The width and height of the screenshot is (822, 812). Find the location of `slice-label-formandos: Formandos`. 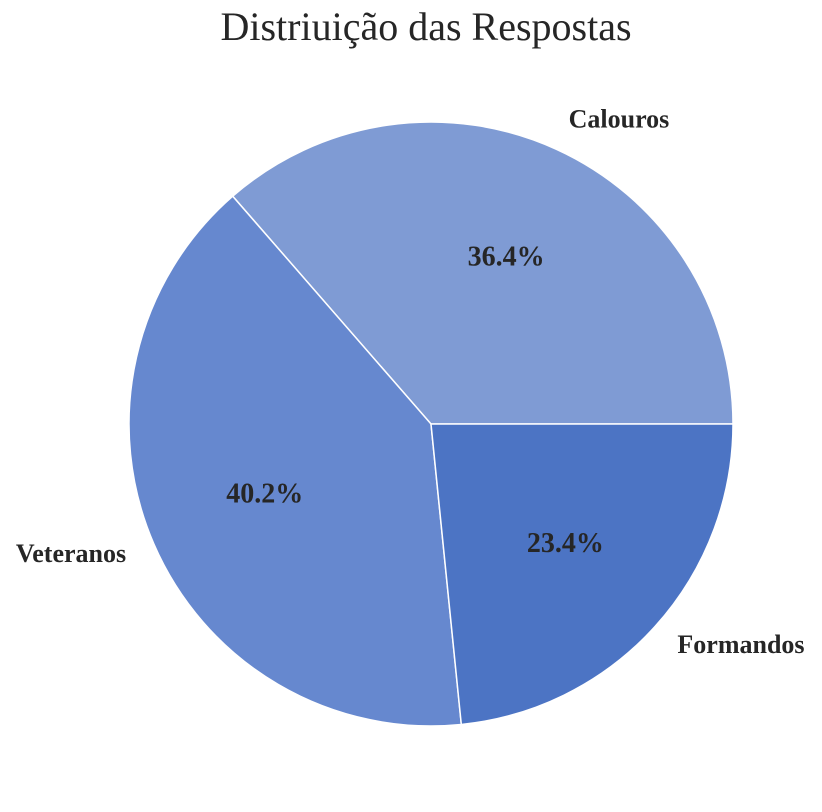

slice-label-formandos: Formandos is located at coordinates (740, 644).